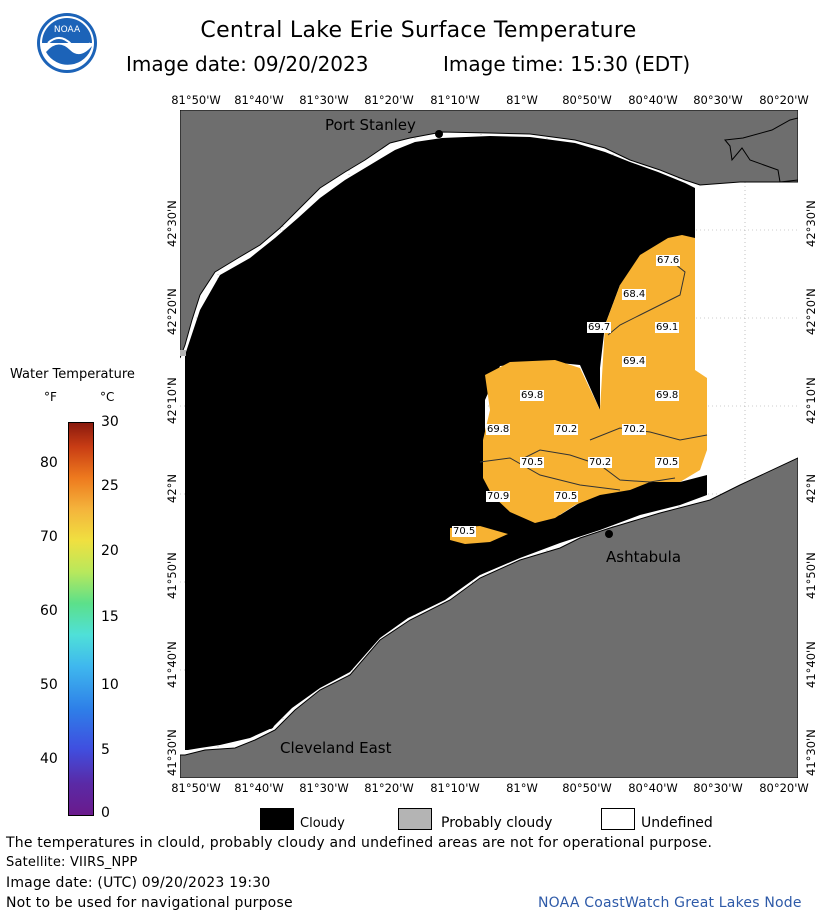  I want to click on temp-label: 70.9, so click(498, 496).